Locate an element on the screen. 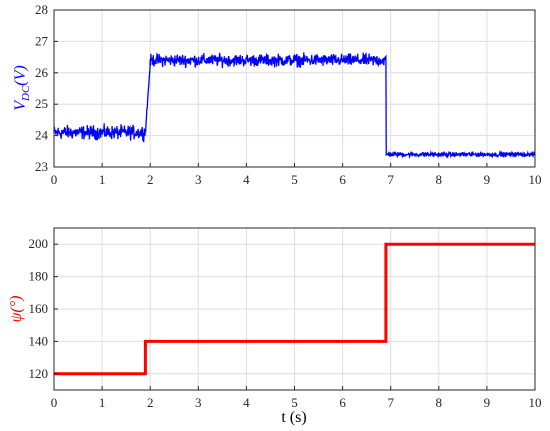 The height and width of the screenshot is (431, 550). top-ytick-label: 25 is located at coordinates (41, 103).